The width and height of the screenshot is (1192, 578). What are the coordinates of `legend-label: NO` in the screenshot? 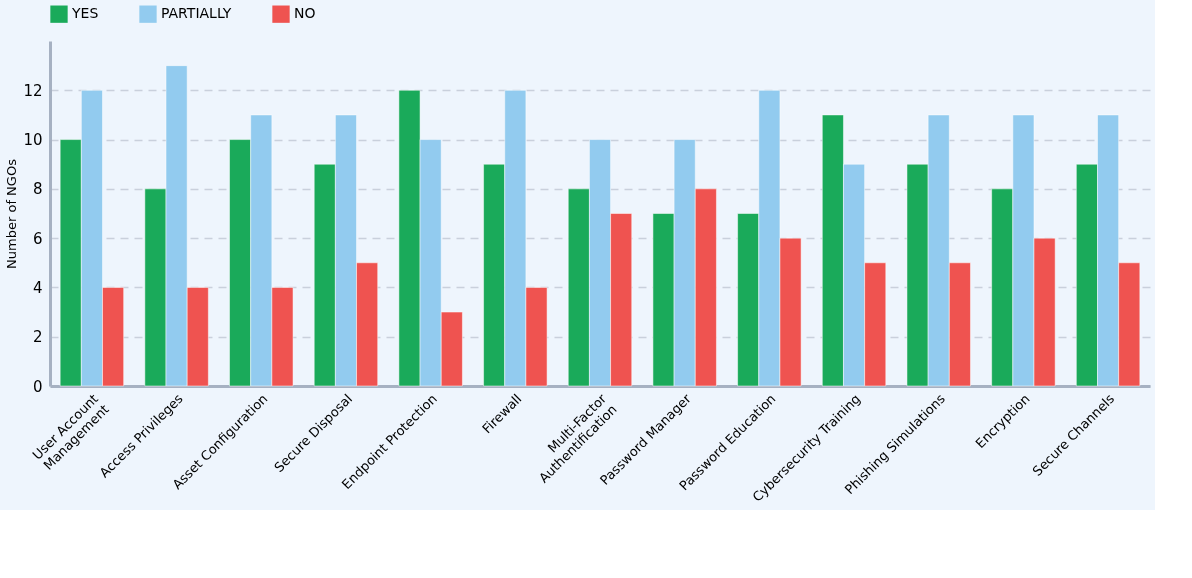 It's located at (305, 13).